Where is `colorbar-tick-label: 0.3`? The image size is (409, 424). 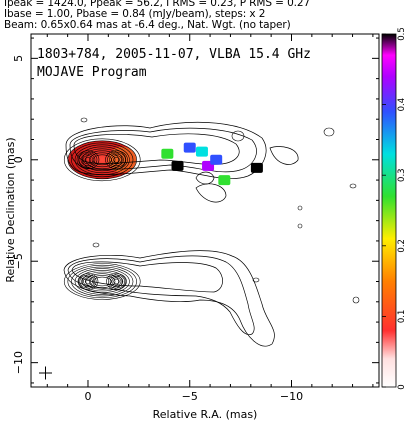
colorbar-tick-label: 0.3 is located at coordinates (402, 175).